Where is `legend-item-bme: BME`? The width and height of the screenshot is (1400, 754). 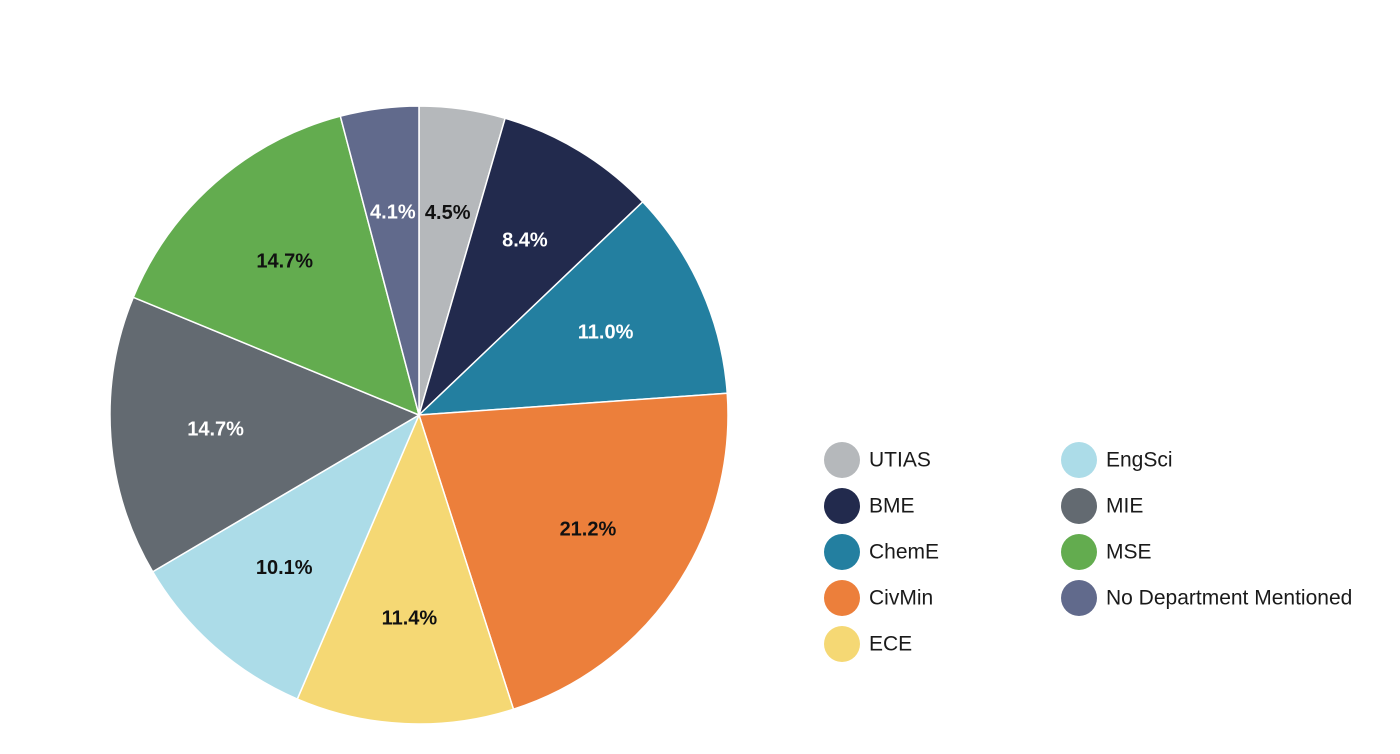
legend-item-bme: BME is located at coordinates (869, 506).